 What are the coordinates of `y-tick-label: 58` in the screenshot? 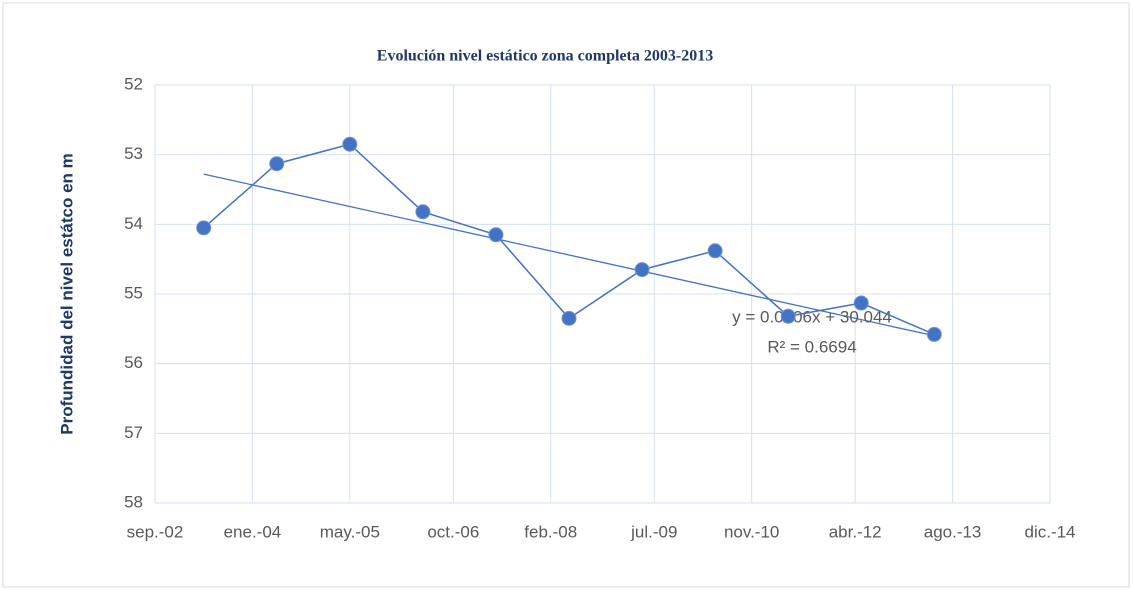 It's located at (133, 501).